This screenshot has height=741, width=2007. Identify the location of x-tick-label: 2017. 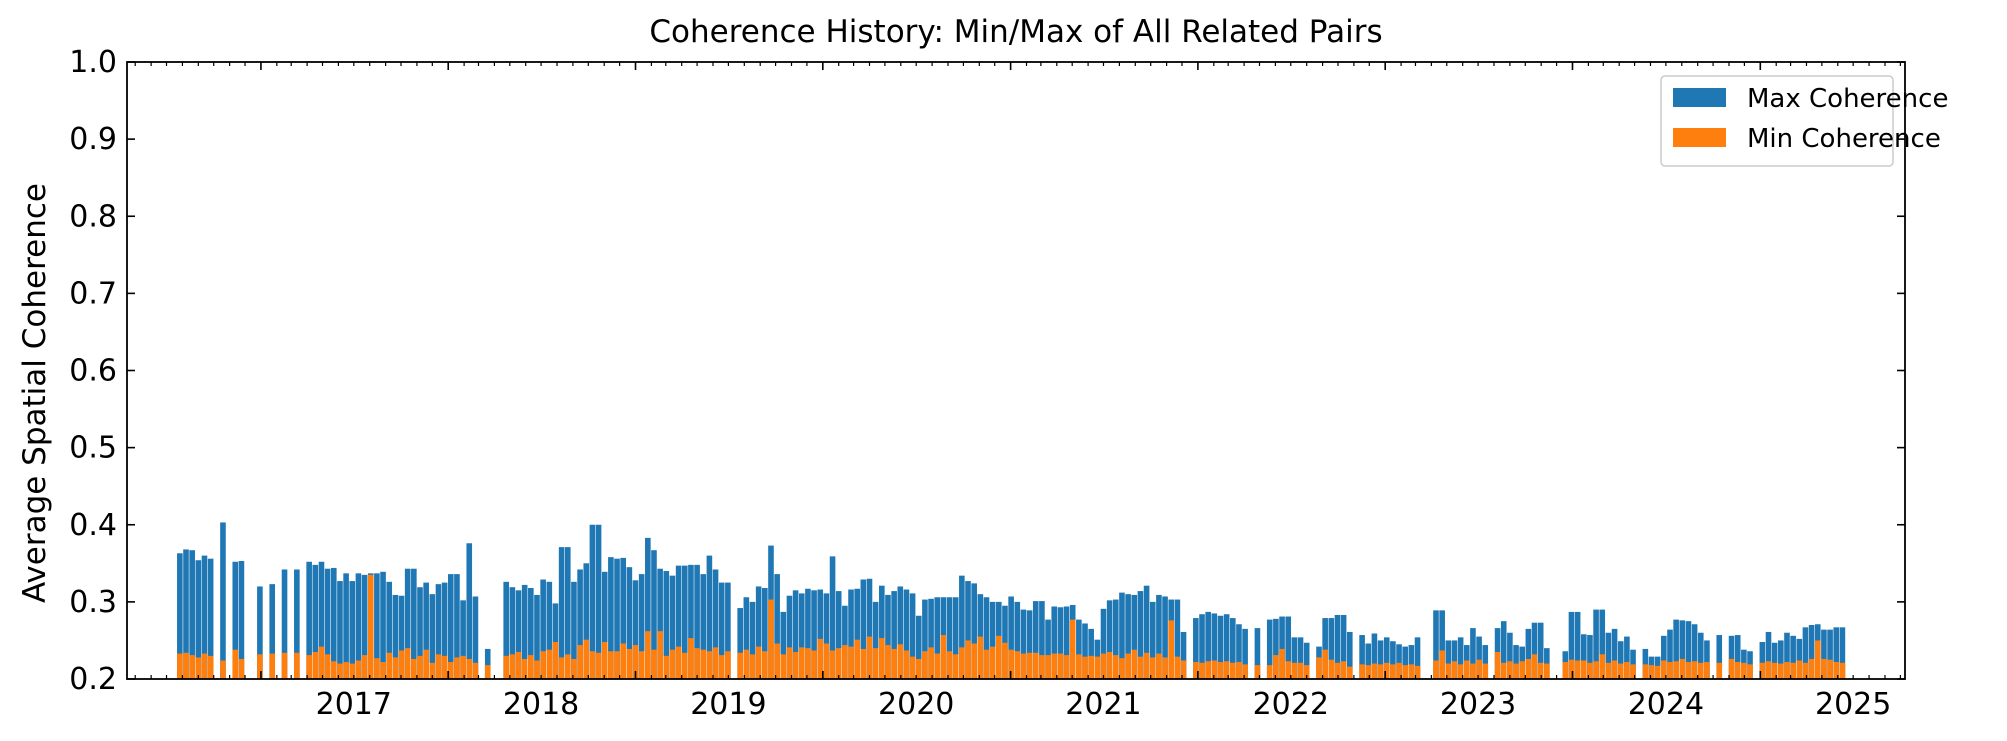
(354, 704).